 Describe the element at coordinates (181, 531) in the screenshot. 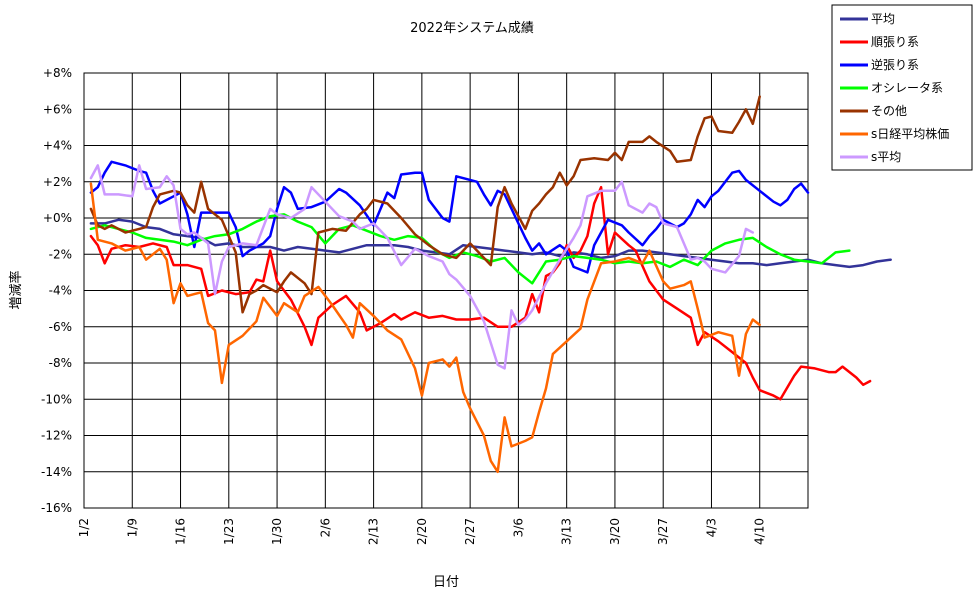

I see `x-tick-label: 1/16` at that location.